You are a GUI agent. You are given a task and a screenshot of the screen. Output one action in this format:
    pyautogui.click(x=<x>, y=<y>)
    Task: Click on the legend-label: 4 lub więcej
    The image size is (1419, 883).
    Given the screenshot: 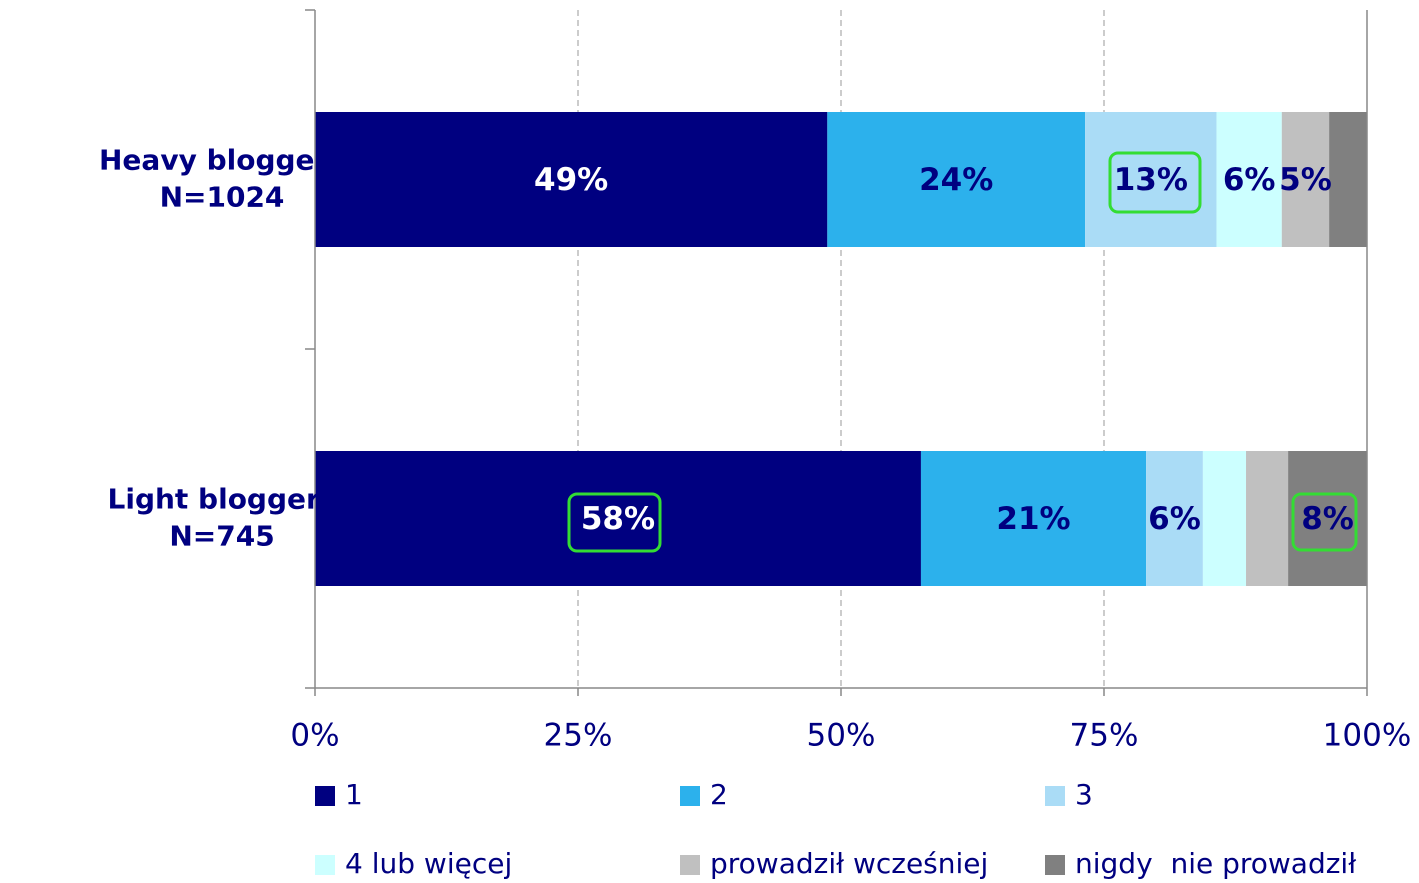 What is the action you would take?
    pyautogui.click(x=428, y=863)
    